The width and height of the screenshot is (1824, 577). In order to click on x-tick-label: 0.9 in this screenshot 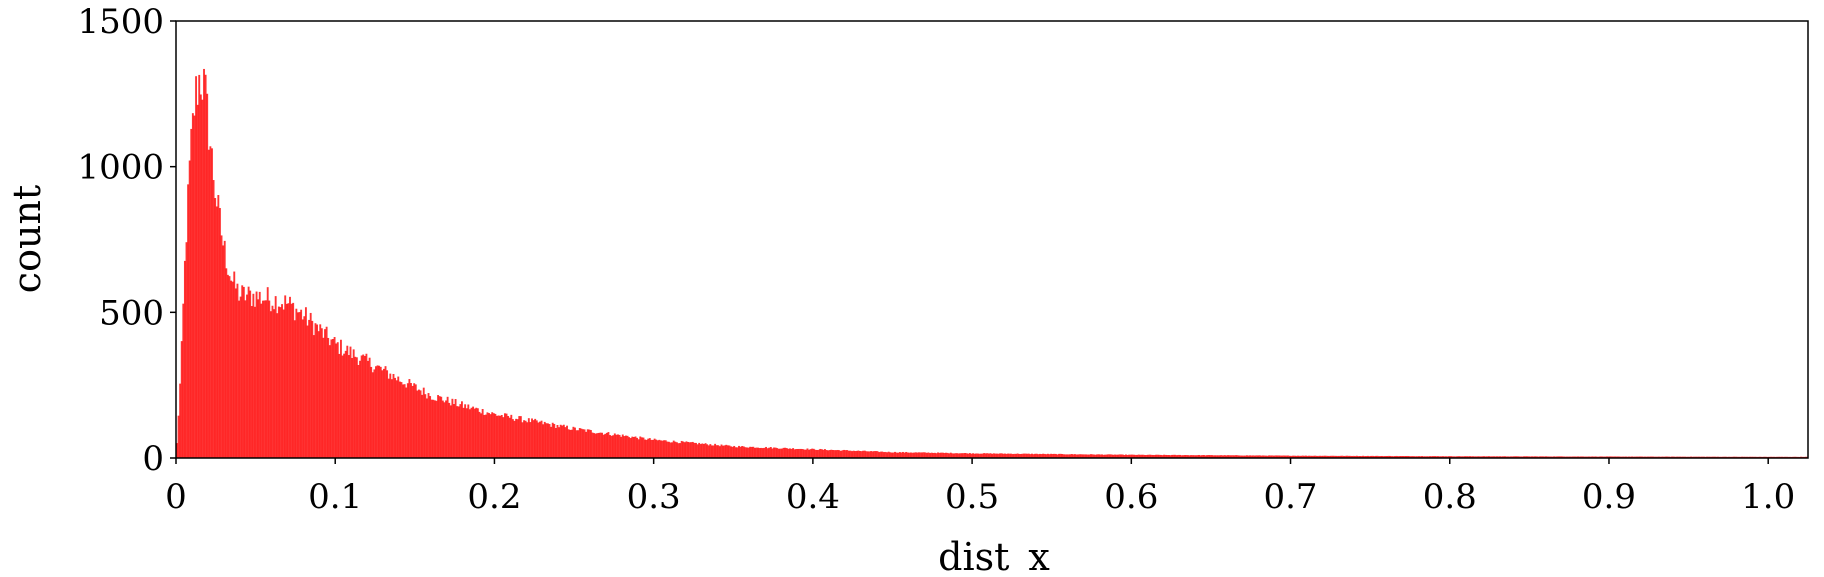, I will do `click(1609, 497)`.